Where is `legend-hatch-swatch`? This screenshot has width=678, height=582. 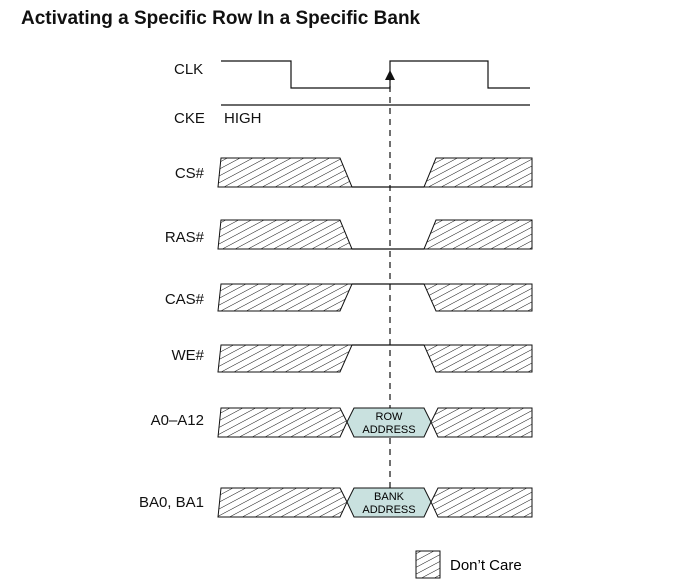 legend-hatch-swatch is located at coordinates (428, 564).